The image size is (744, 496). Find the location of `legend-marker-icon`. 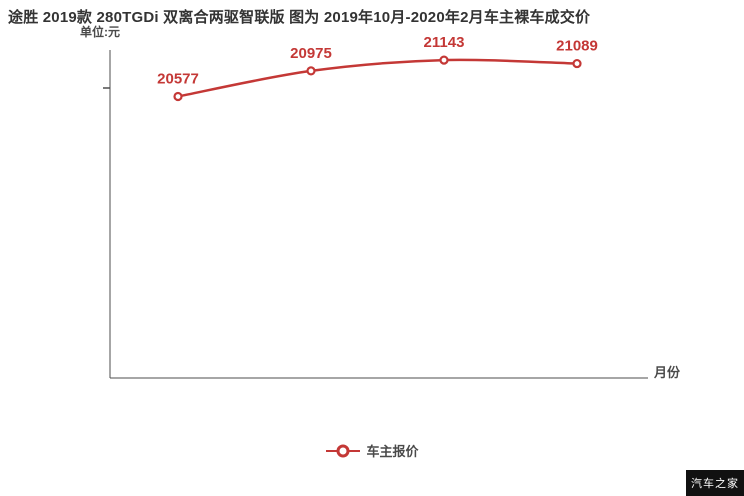

legend-marker-icon is located at coordinates (343, 450).